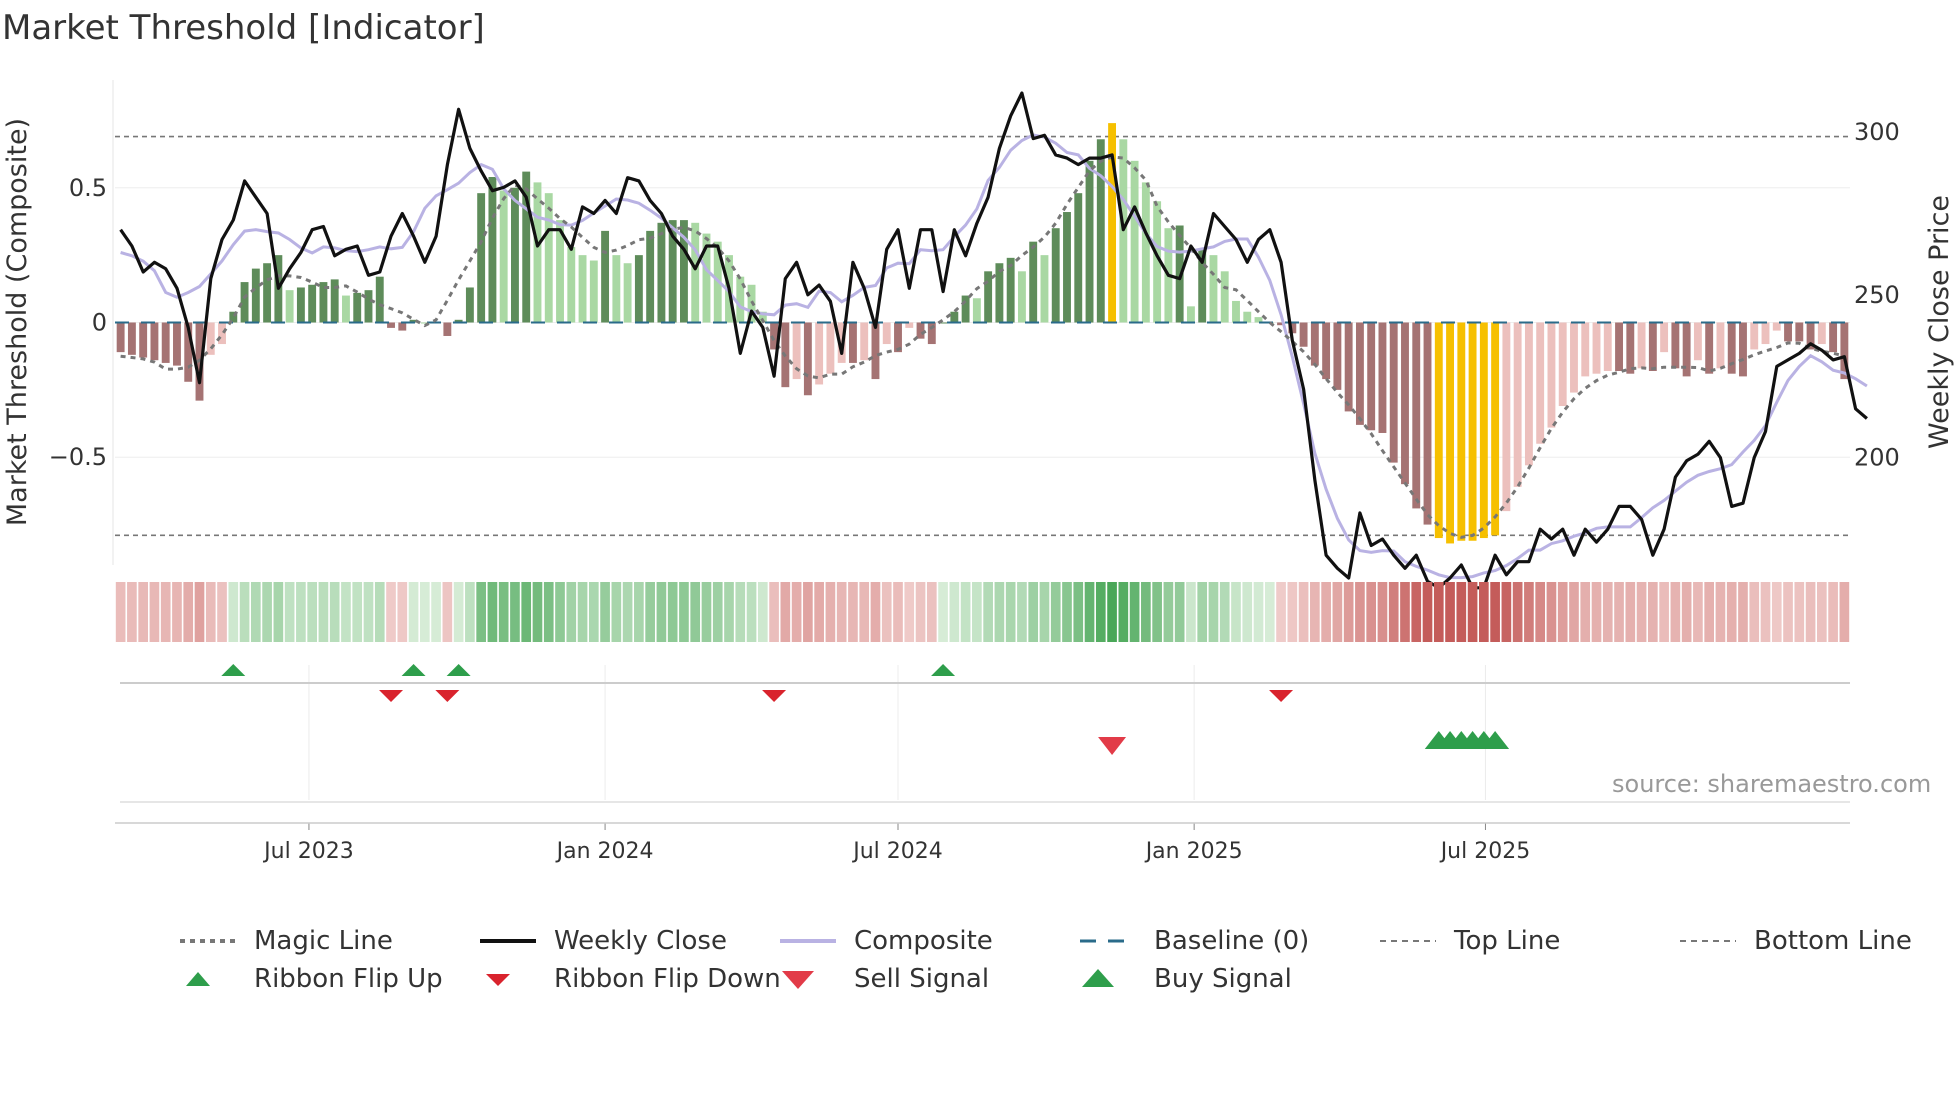  I want to click on y2-tick-label: 300, so click(1877, 132).